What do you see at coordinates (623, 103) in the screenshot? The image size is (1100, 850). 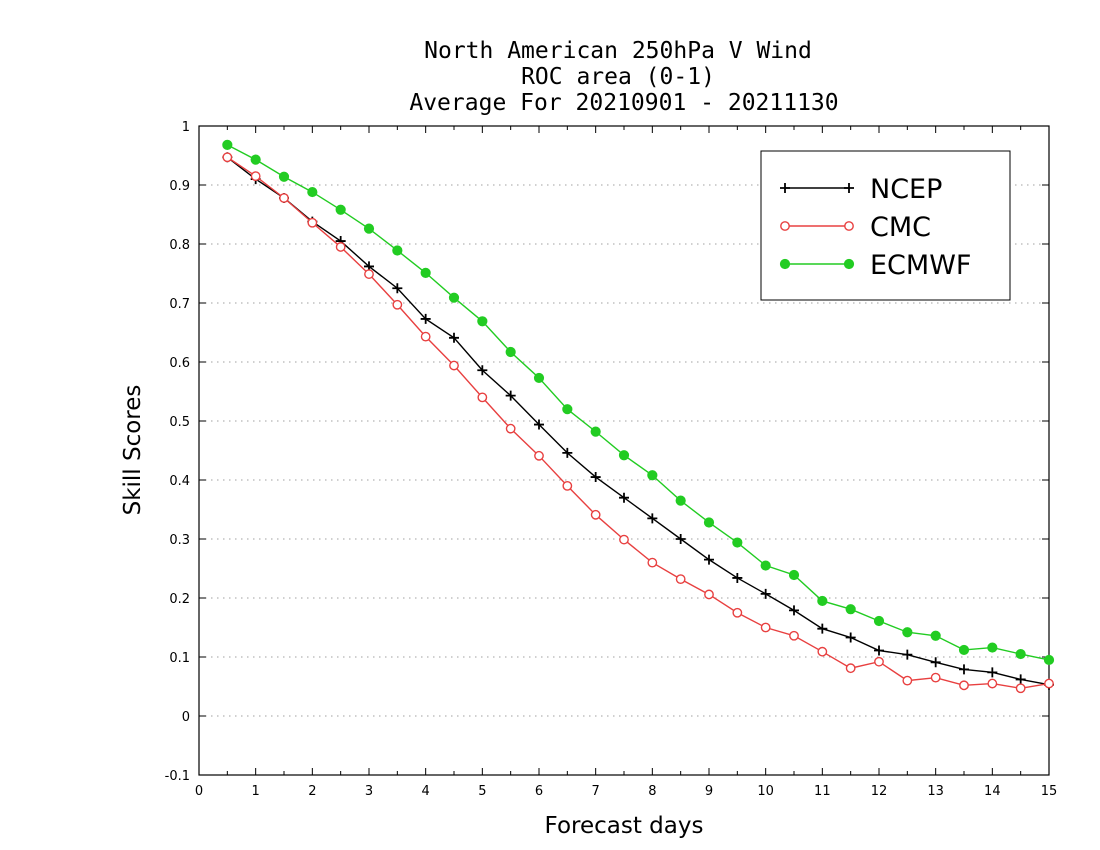 I see `chart-title-line-3: Average For 20210901 - 20211130` at bounding box center [623, 103].